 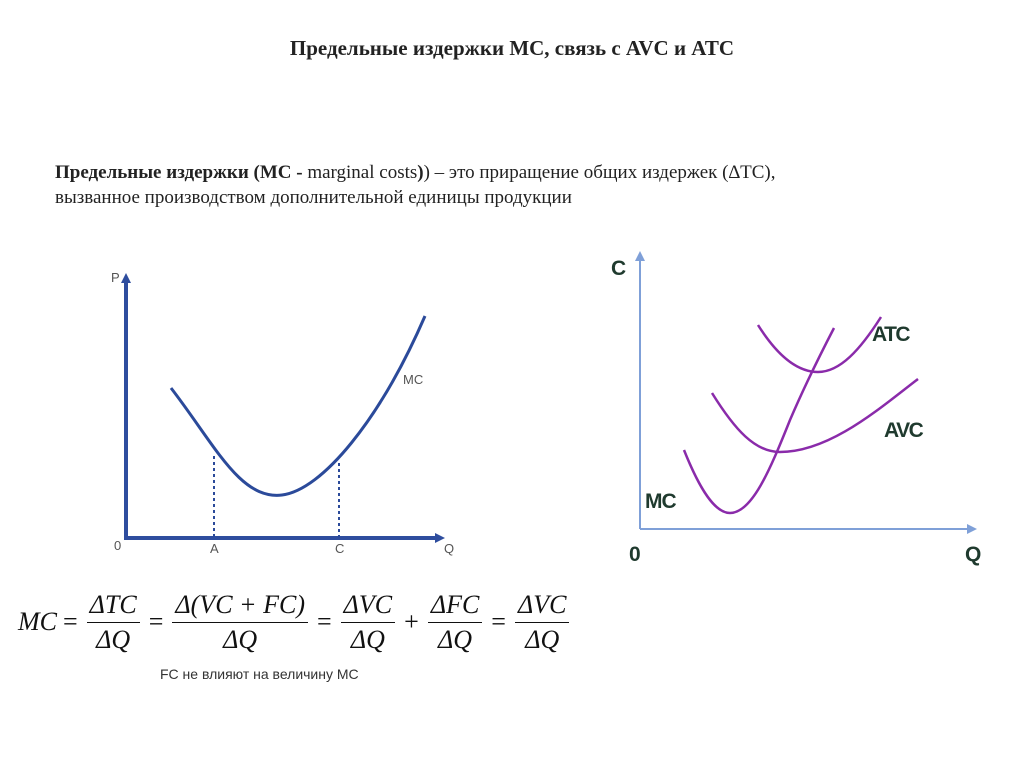 I want to click on definition-line1: ) – это приращение общих издержек (∆TC),, so click(x=599, y=172).